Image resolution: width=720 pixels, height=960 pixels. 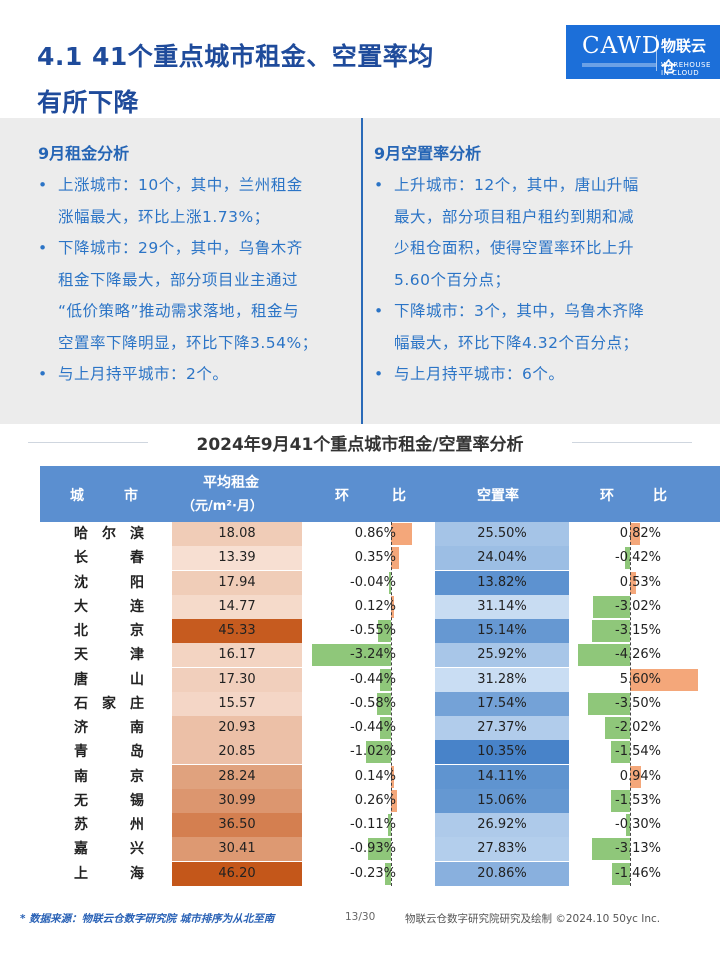 What do you see at coordinates (640, 582) in the screenshot?
I see `vacancy-change-value: 0.53%` at bounding box center [640, 582].